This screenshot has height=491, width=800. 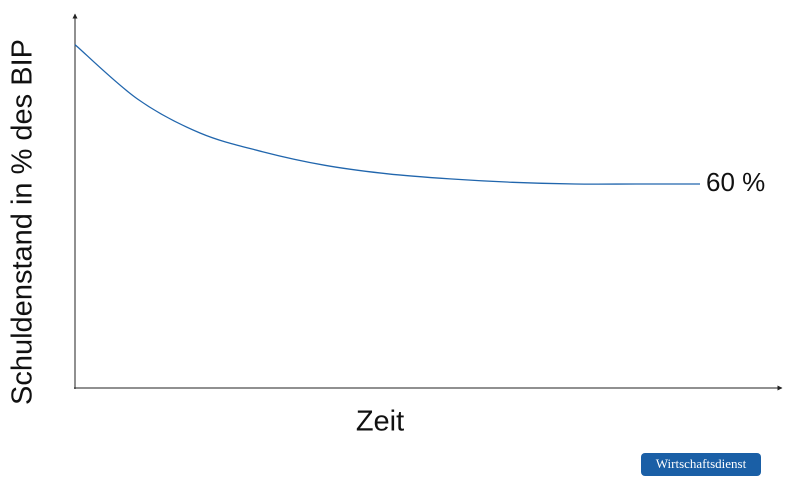 I want to click on source-badge: Wirtschaftsdienst, so click(x=701, y=464).